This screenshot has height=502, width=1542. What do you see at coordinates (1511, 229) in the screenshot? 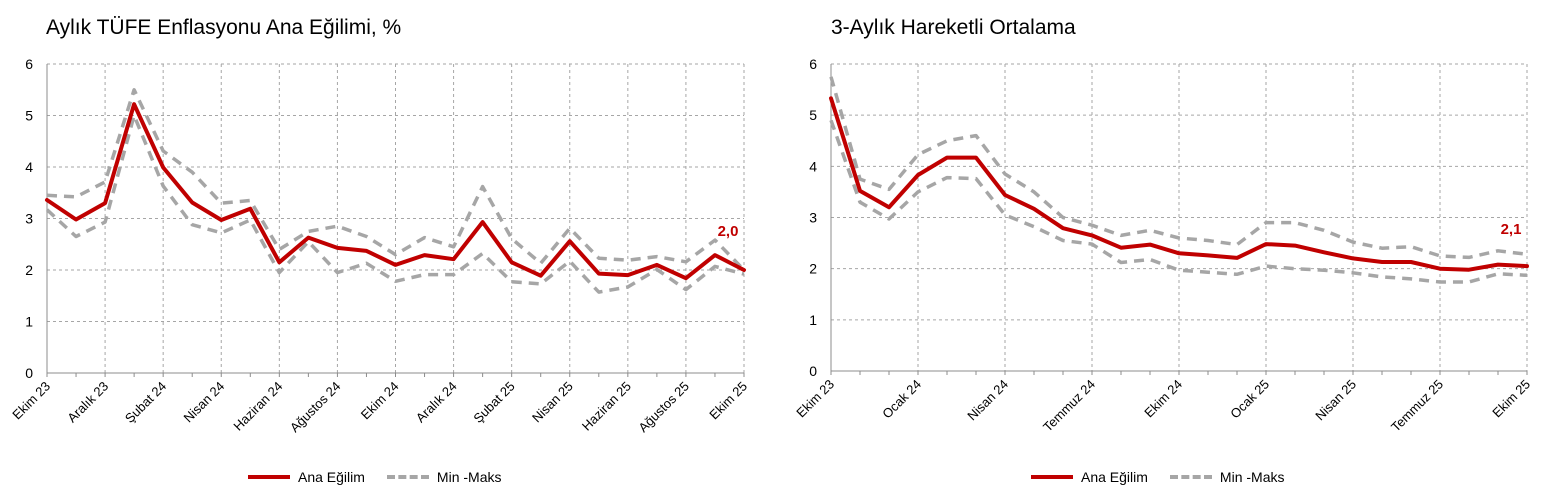
I see `end-value-label: 2,1` at bounding box center [1511, 229].